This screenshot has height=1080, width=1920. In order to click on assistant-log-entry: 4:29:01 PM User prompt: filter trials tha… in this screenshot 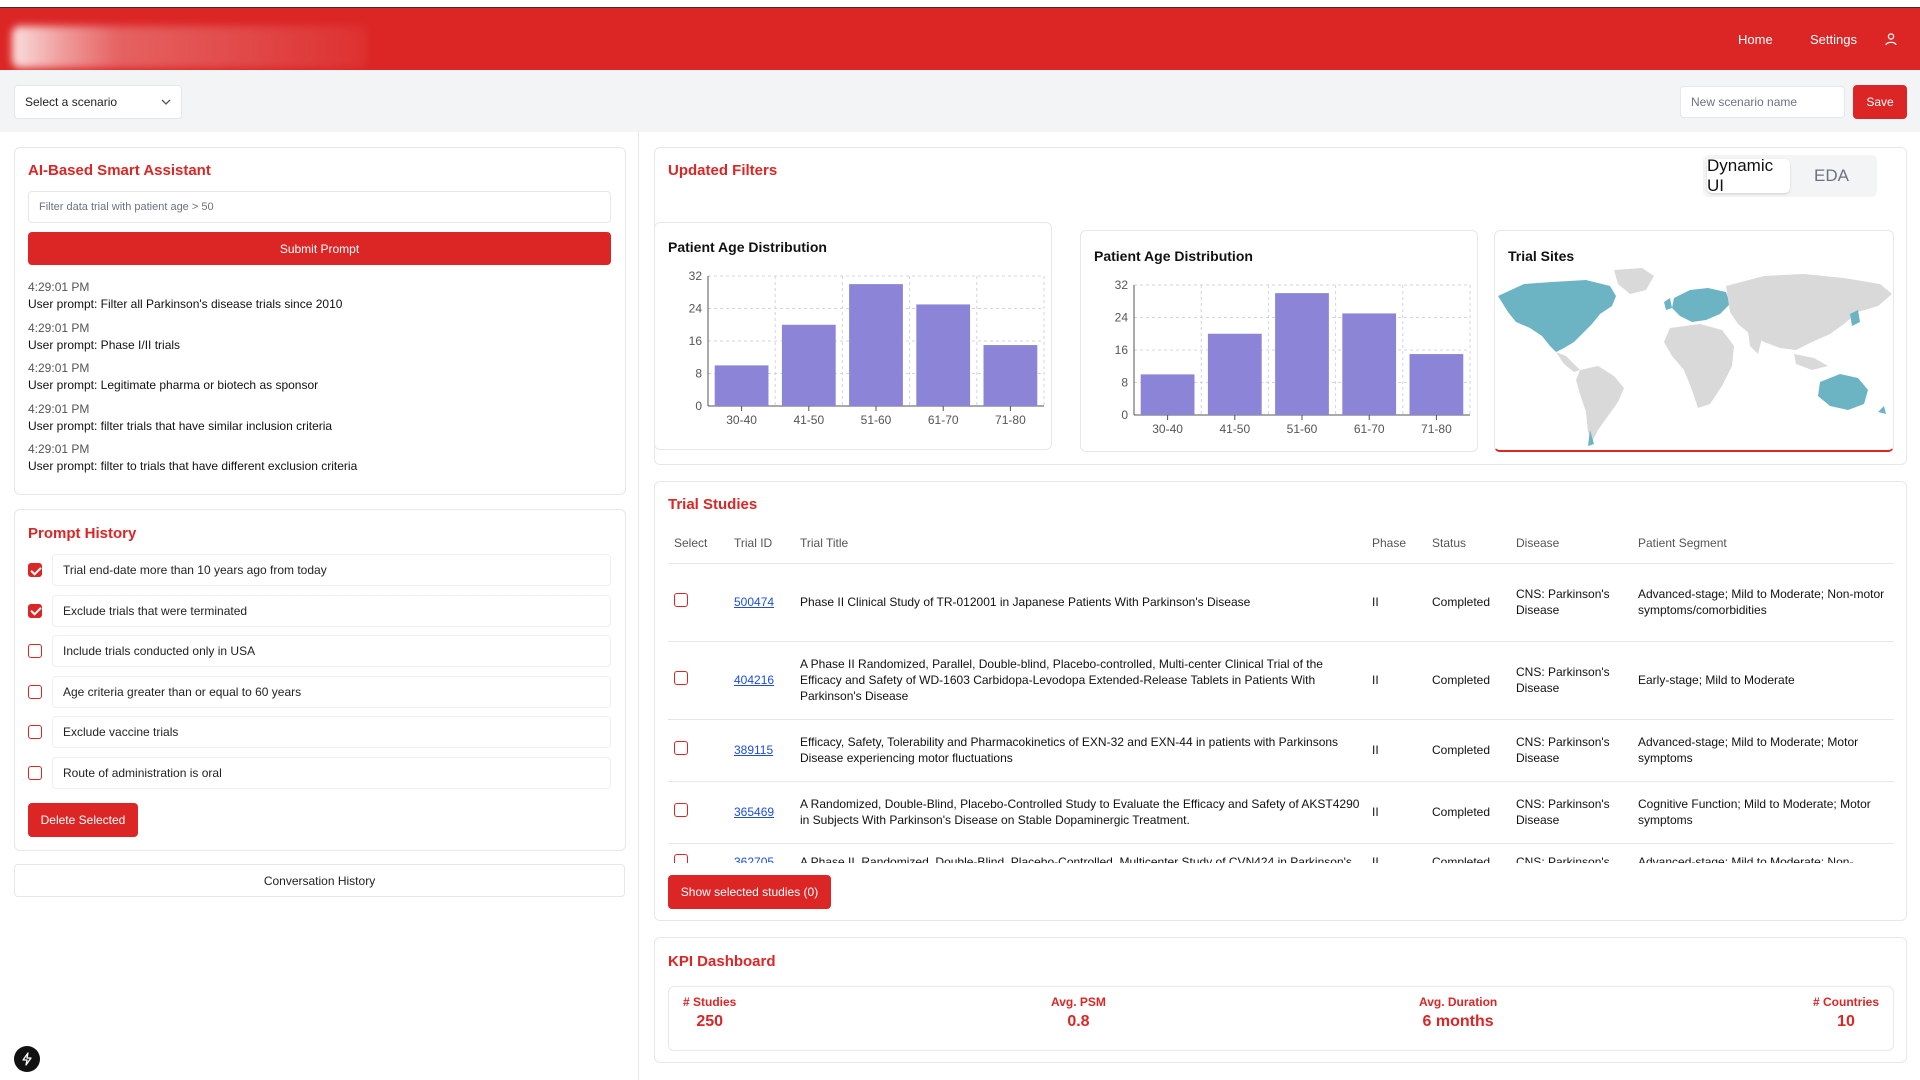, I will do `click(318, 418)`.